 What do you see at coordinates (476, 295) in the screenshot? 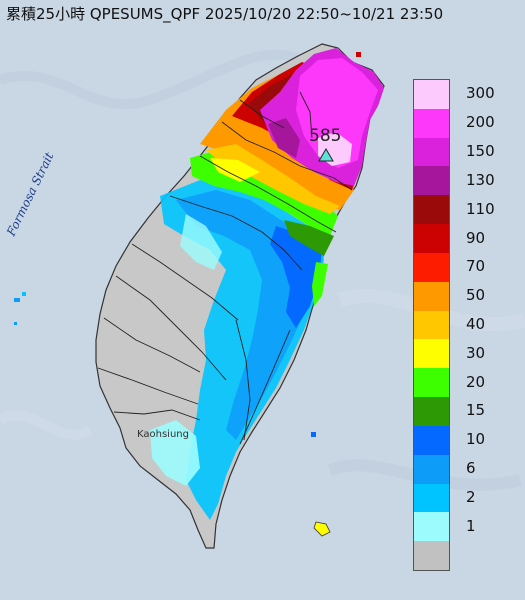
I see `legend-label: 50` at bounding box center [476, 295].